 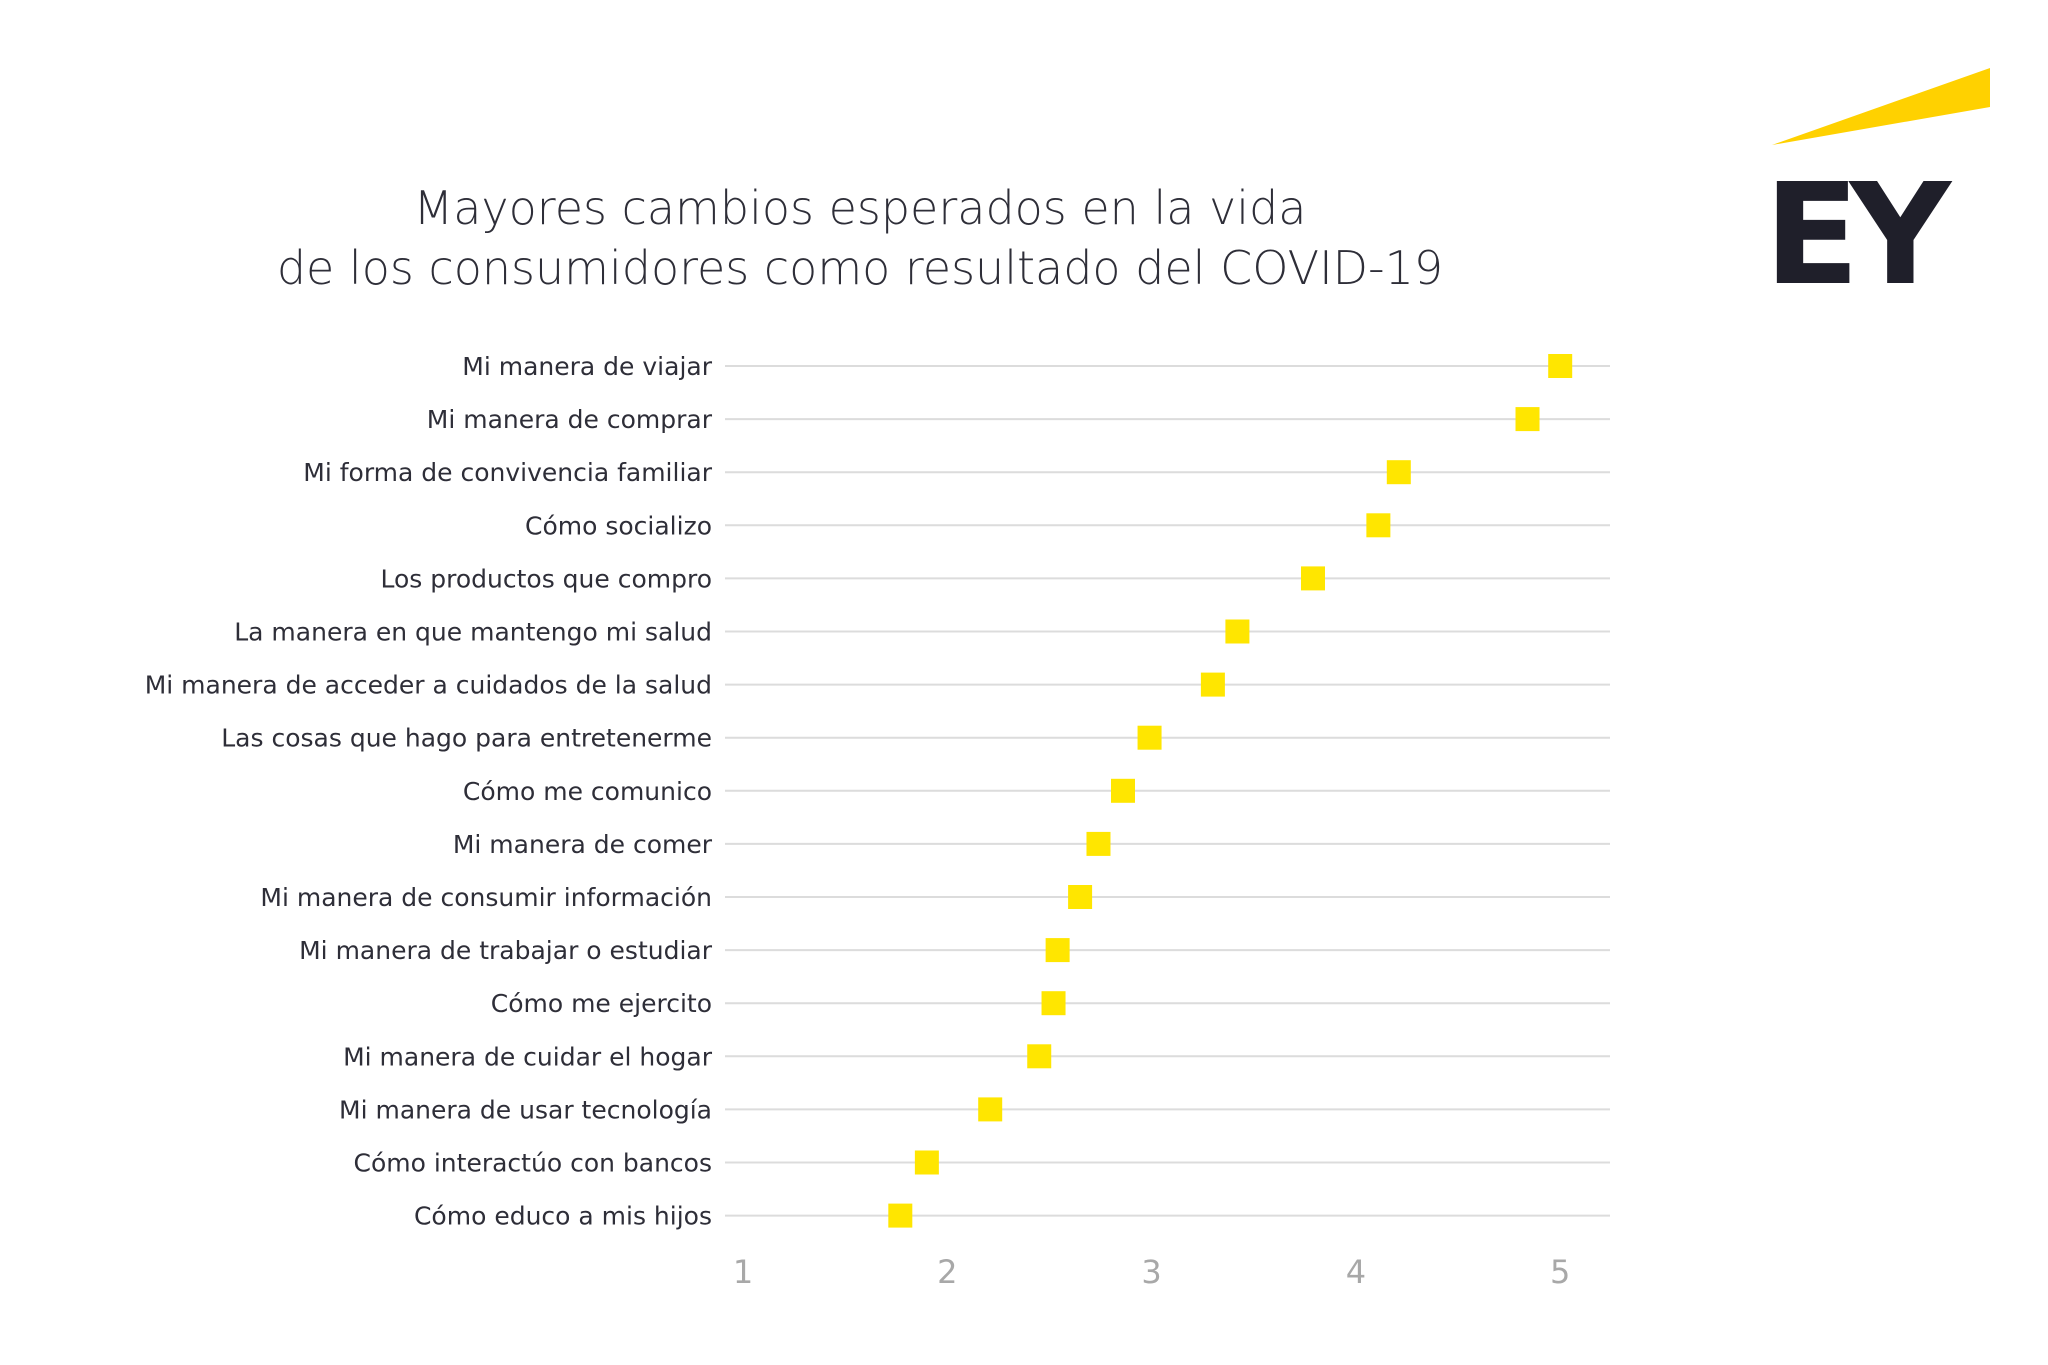 What do you see at coordinates (1356, 1272) in the screenshot?
I see `x-tick-label: 4` at bounding box center [1356, 1272].